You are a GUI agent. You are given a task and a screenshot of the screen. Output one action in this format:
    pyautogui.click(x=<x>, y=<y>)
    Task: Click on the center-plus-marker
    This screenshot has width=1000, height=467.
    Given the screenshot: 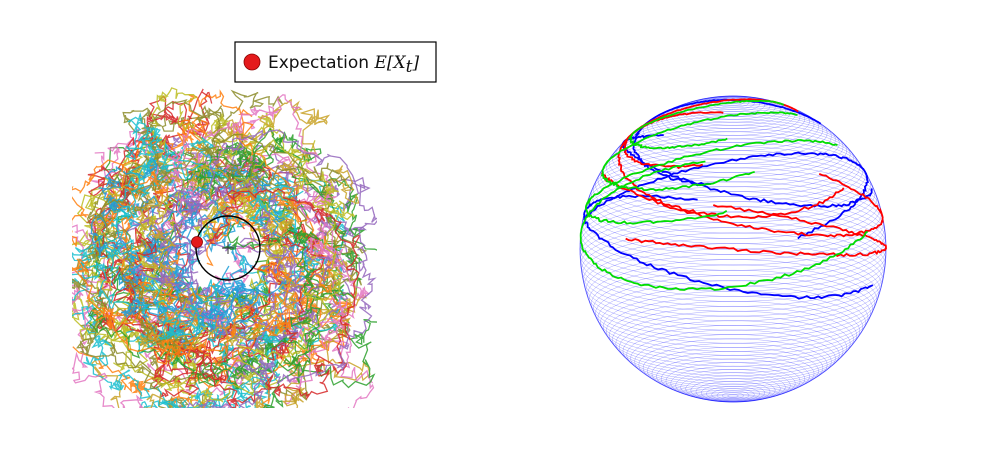 What is the action you would take?
    pyautogui.click(x=228, y=248)
    